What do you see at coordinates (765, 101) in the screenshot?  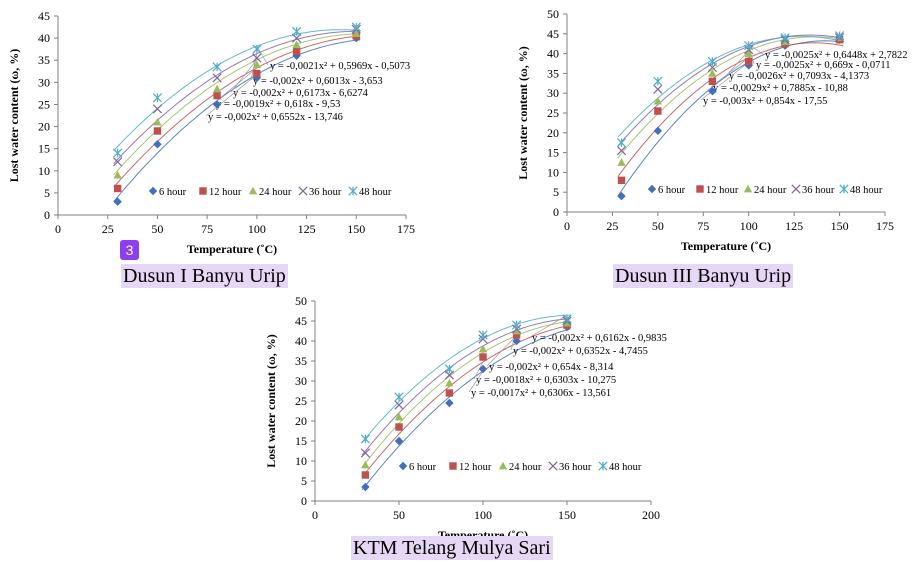 I see `trendline-equation: y = -0,003x² + 0,854x - 17,55` at bounding box center [765, 101].